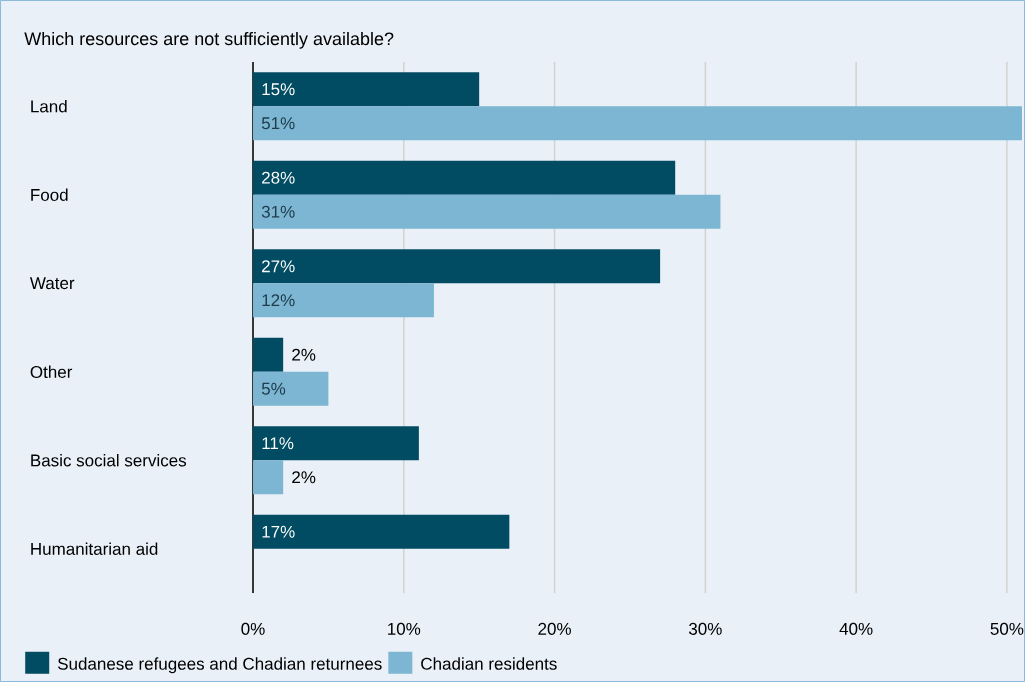 The image size is (1025, 682). What do you see at coordinates (209, 40) in the screenshot?
I see `chart-title: Which resources are not sufficiently available?` at bounding box center [209, 40].